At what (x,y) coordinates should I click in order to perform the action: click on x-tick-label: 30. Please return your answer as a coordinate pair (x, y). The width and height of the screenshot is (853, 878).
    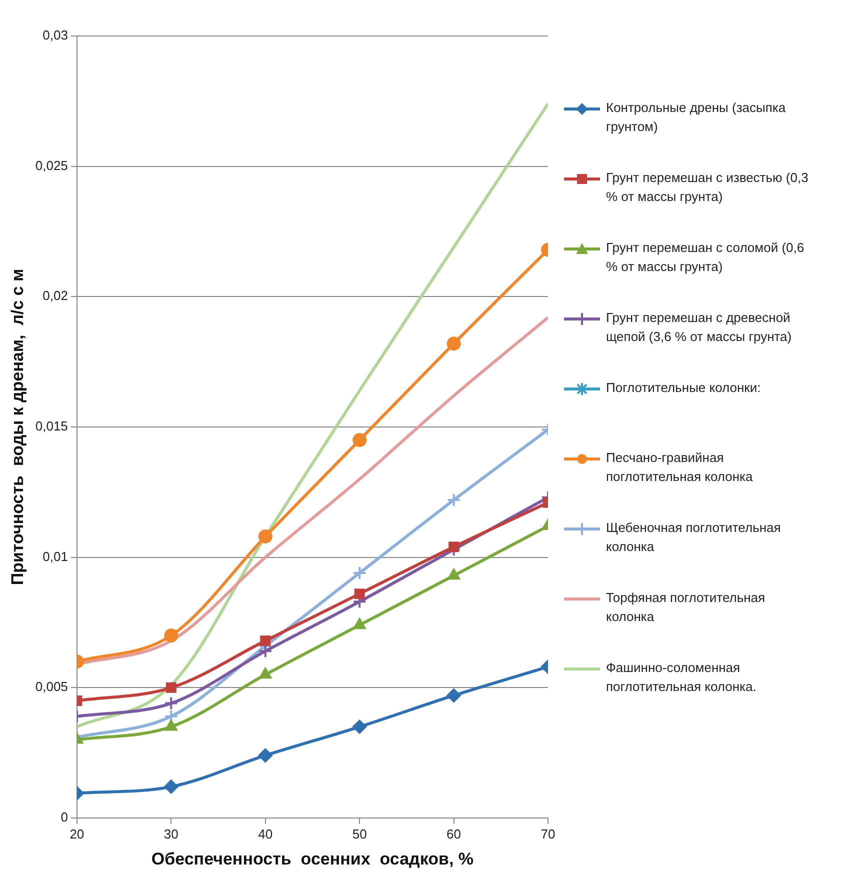
    Looking at the image, I should click on (171, 834).